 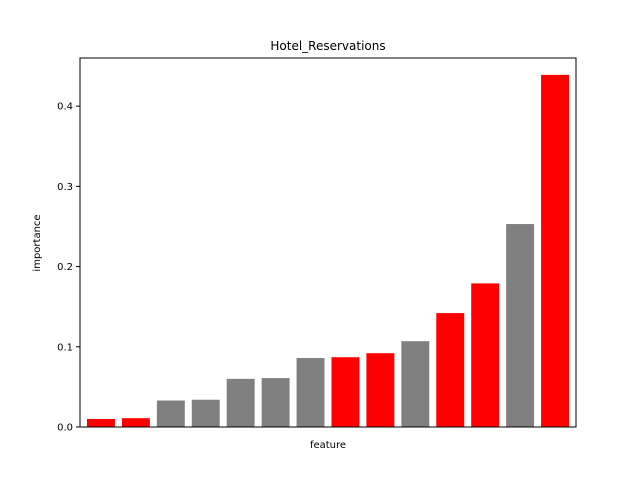 I want to click on y-tick-label: 0.1, so click(x=65, y=347).